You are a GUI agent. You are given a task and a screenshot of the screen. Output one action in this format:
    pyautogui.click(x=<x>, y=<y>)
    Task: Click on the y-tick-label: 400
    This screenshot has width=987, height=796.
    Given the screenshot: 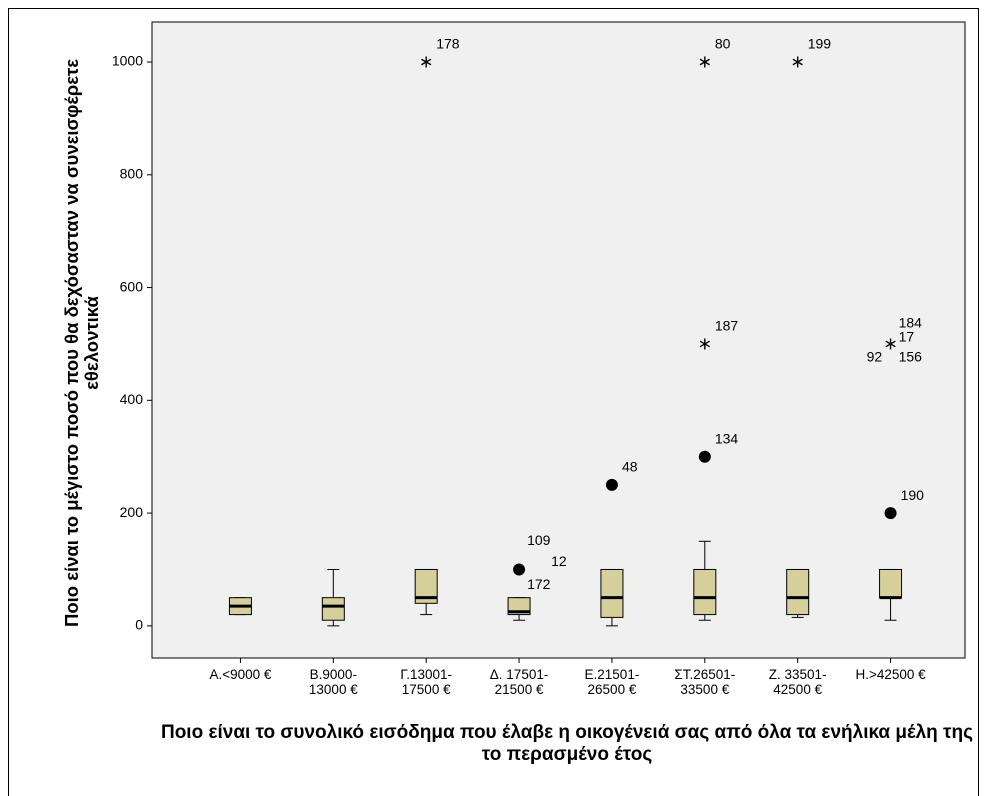 What is the action you would take?
    pyautogui.click(x=132, y=399)
    